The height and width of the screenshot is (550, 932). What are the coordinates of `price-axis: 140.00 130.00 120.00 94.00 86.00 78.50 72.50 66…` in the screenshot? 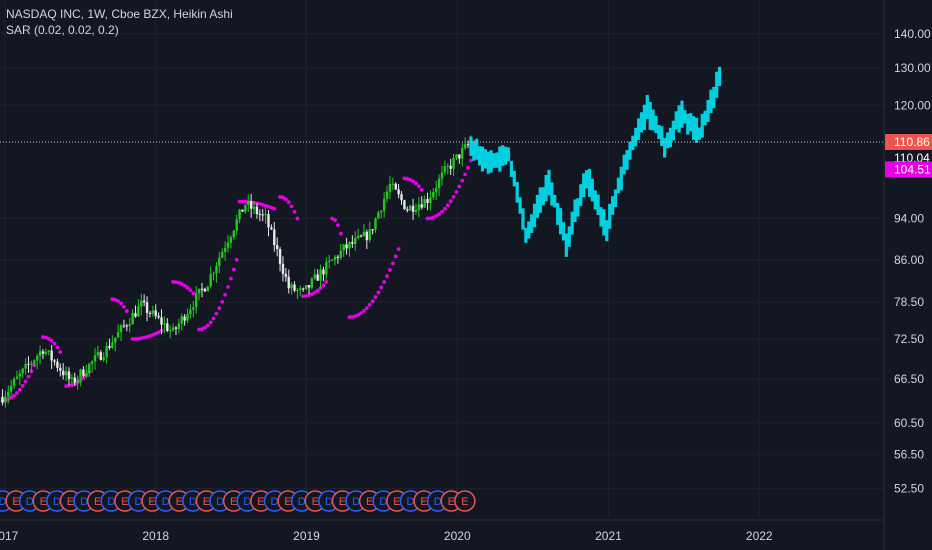 It's located at (907, 275).